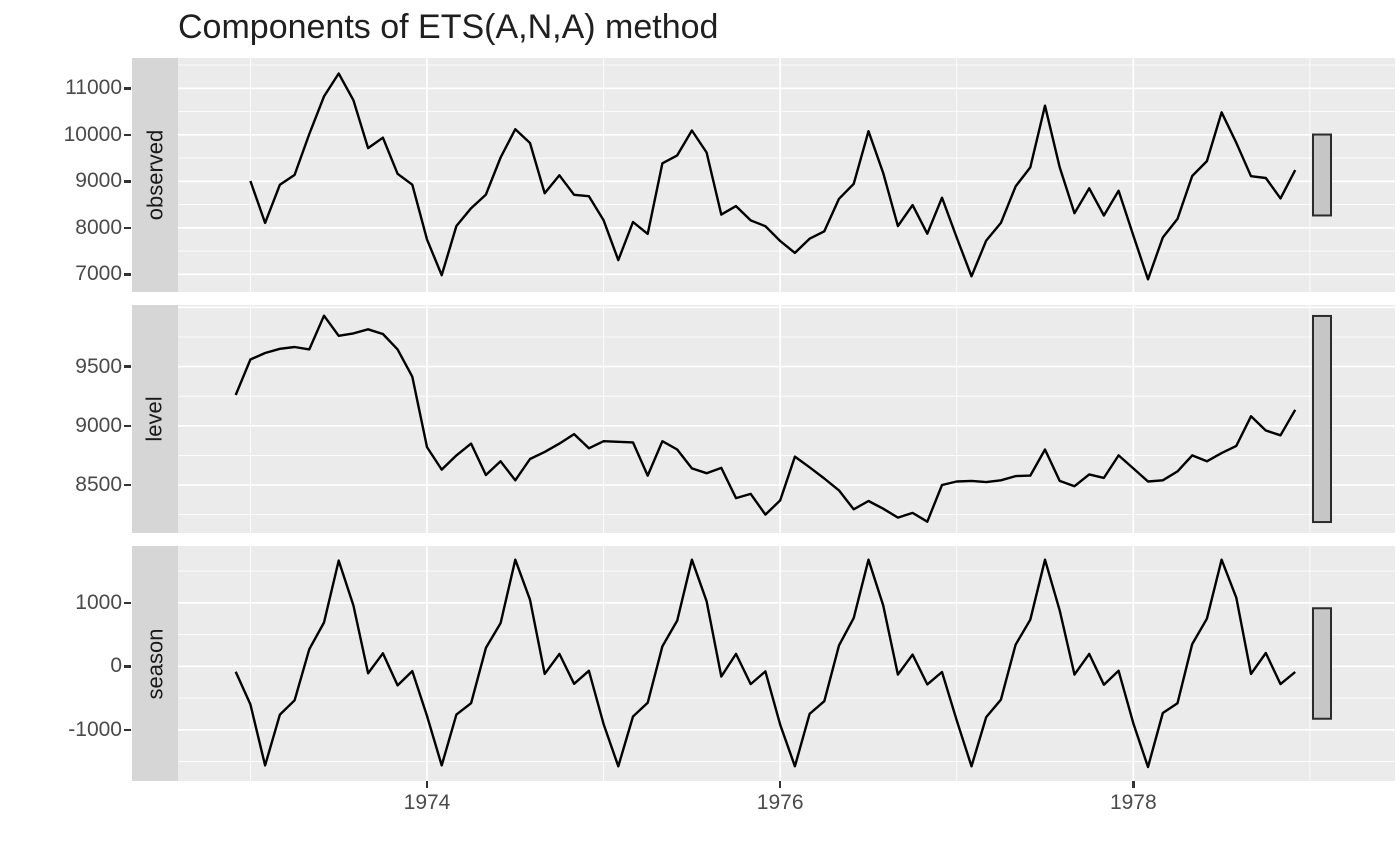 This screenshot has width=1400, height=866. What do you see at coordinates (116, 666) in the screenshot?
I see `y-tick-label: 0` at bounding box center [116, 666].